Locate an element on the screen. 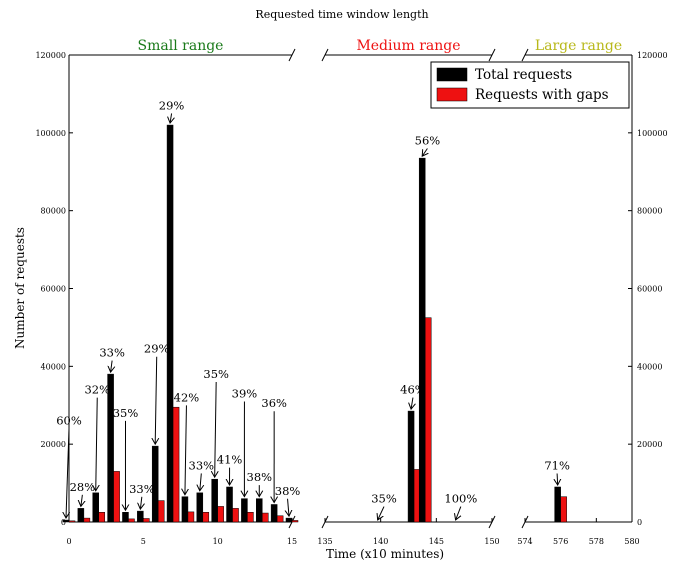 The image size is (685, 564). annotation-label: 56% is located at coordinates (428, 141).